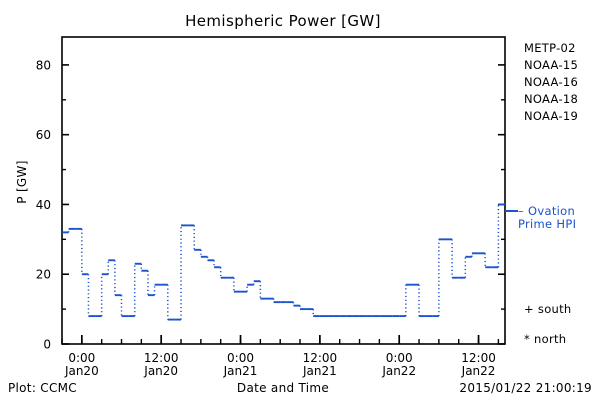  Describe the element at coordinates (525, 388) in the screenshot. I see `plot-timestamp: 2015/01/22 21:00:19` at that location.